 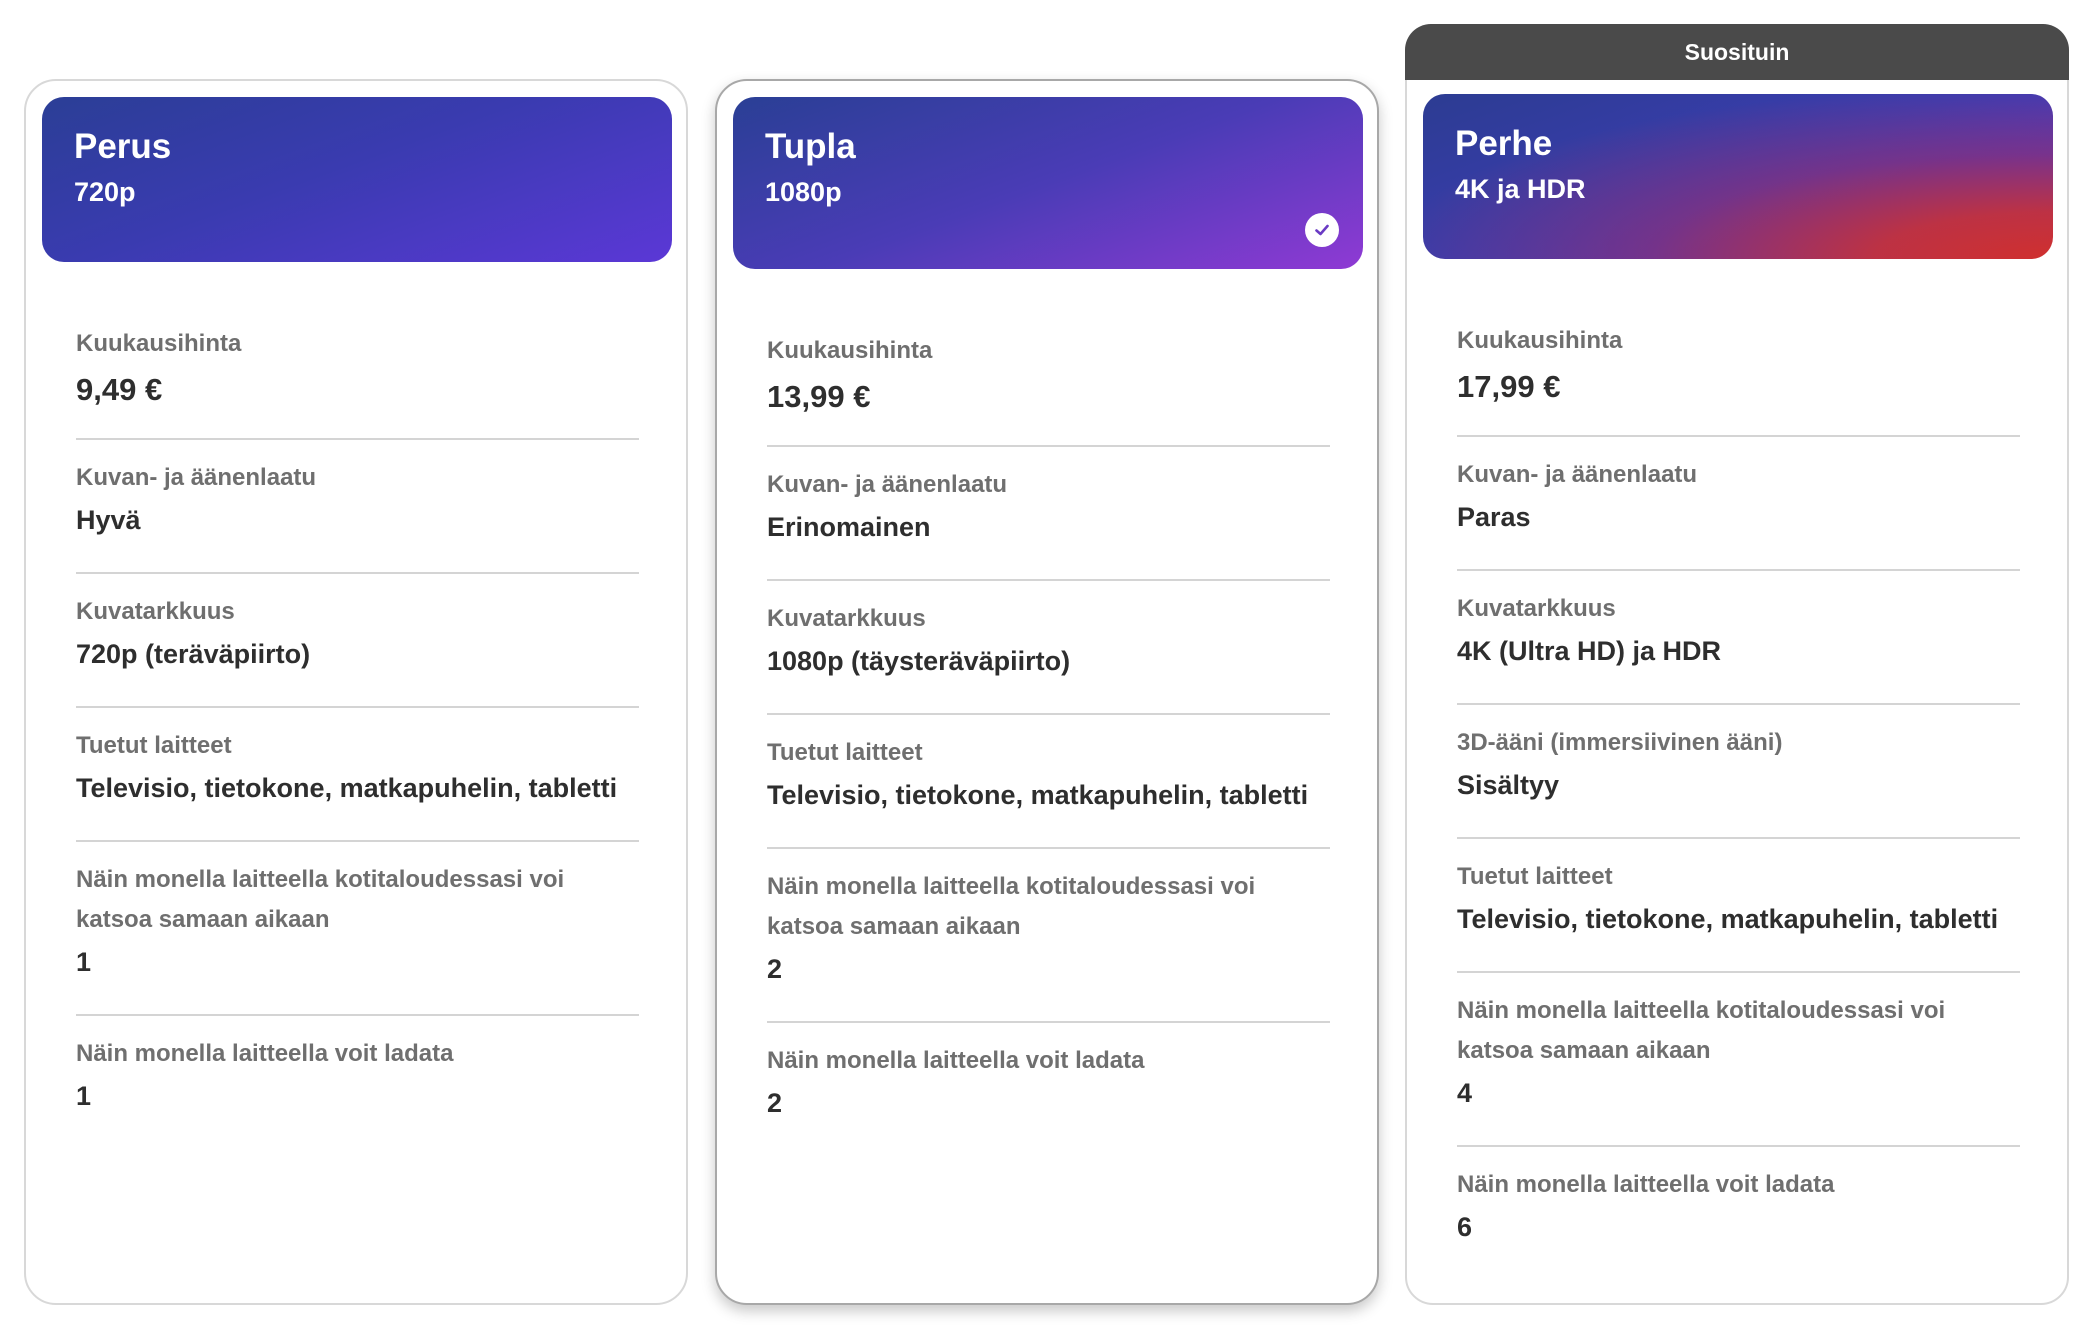 I want to click on detail-value: Sisältyy, so click(x=1508, y=785).